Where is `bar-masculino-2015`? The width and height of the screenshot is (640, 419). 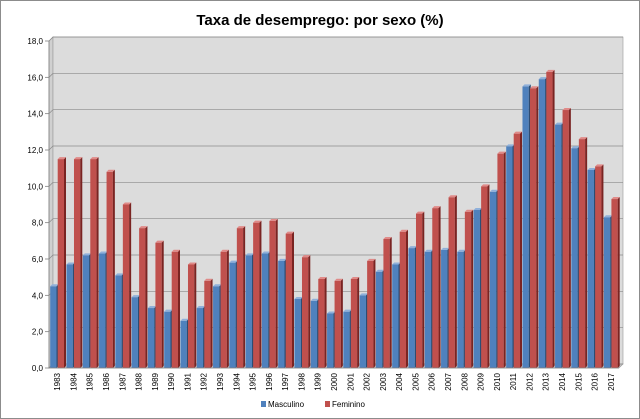
bar-masculino-2015 is located at coordinates (575, 257).